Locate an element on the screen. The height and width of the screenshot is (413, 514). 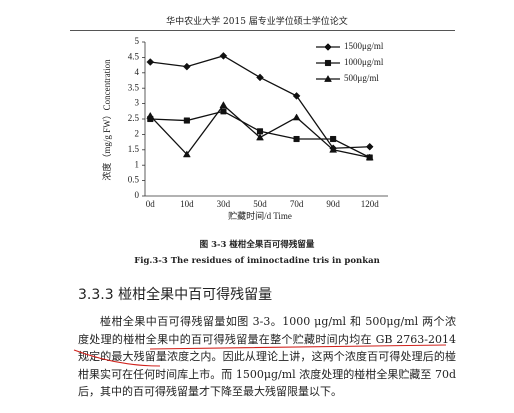
header-rule is located at coordinates (262, 30).